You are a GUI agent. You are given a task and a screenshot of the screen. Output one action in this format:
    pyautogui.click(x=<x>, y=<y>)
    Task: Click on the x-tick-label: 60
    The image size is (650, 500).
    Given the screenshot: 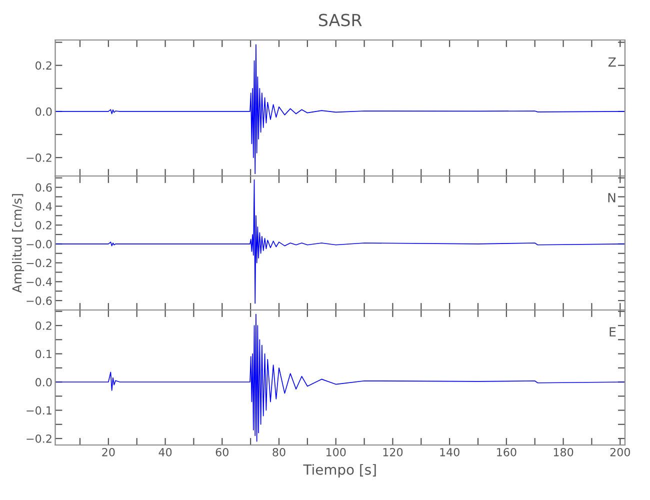 What is the action you would take?
    pyautogui.click(x=222, y=452)
    